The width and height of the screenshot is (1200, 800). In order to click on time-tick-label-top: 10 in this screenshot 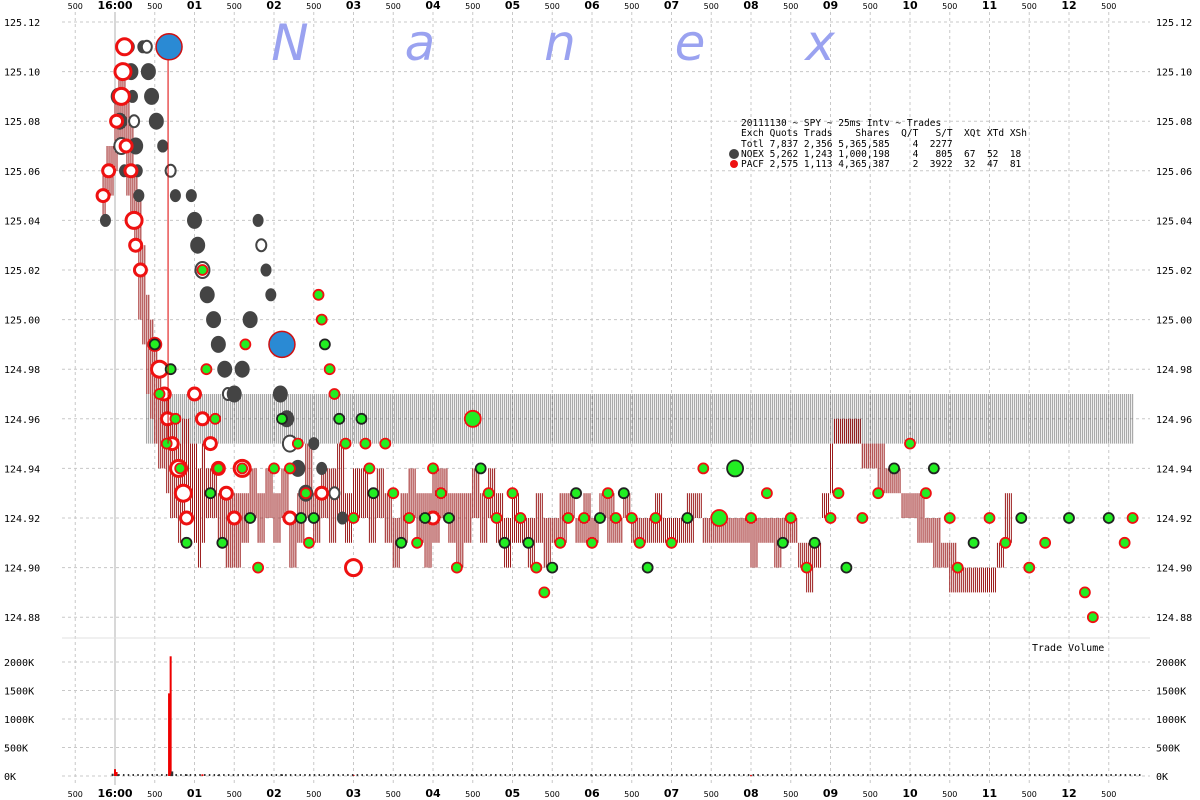, I will do `click(910, 6)`.